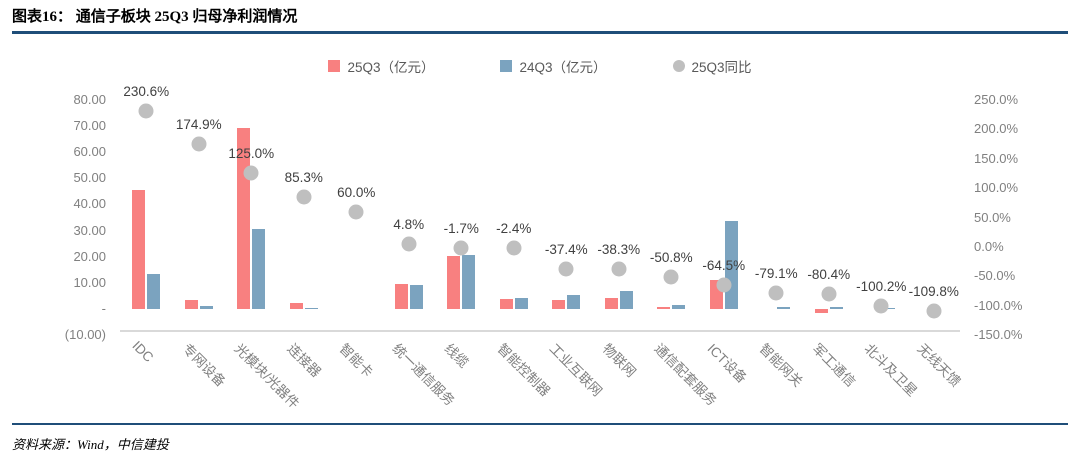 Image resolution: width=1080 pixels, height=468 pixels. What do you see at coordinates (356, 360) in the screenshot?
I see `x-axis-label: 智能卡` at bounding box center [356, 360].